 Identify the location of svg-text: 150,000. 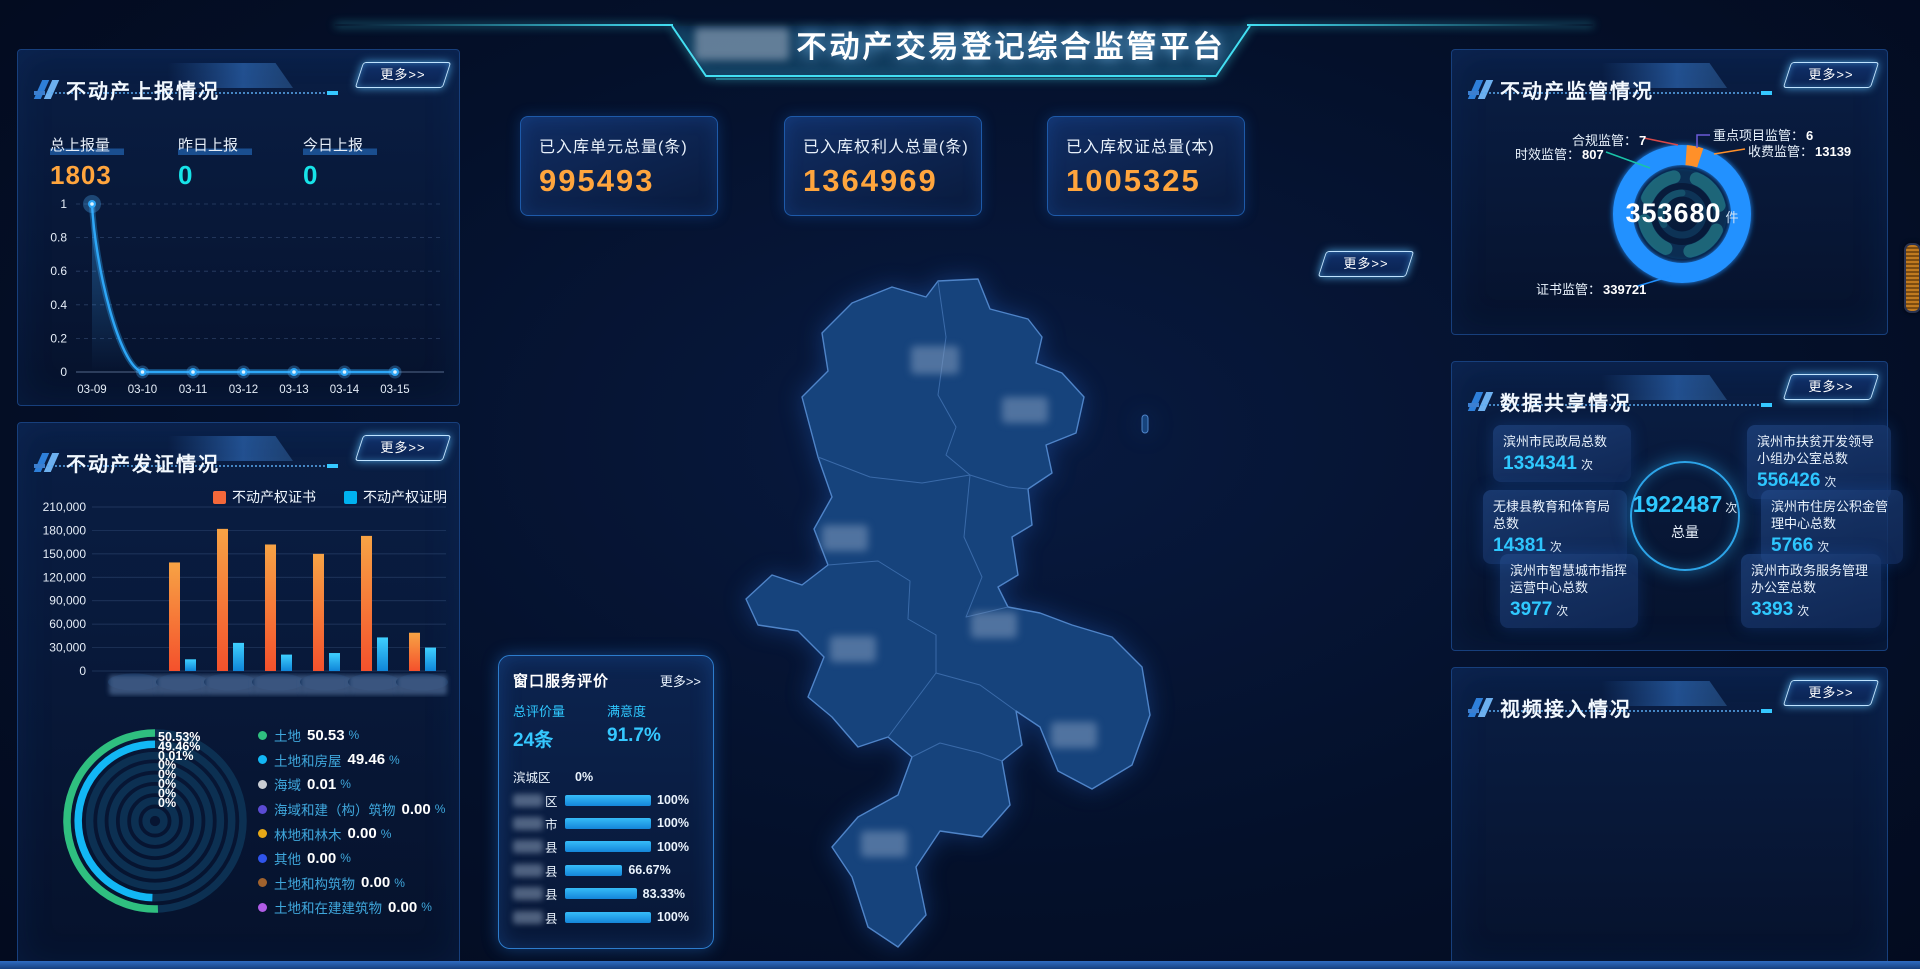
(65, 554).